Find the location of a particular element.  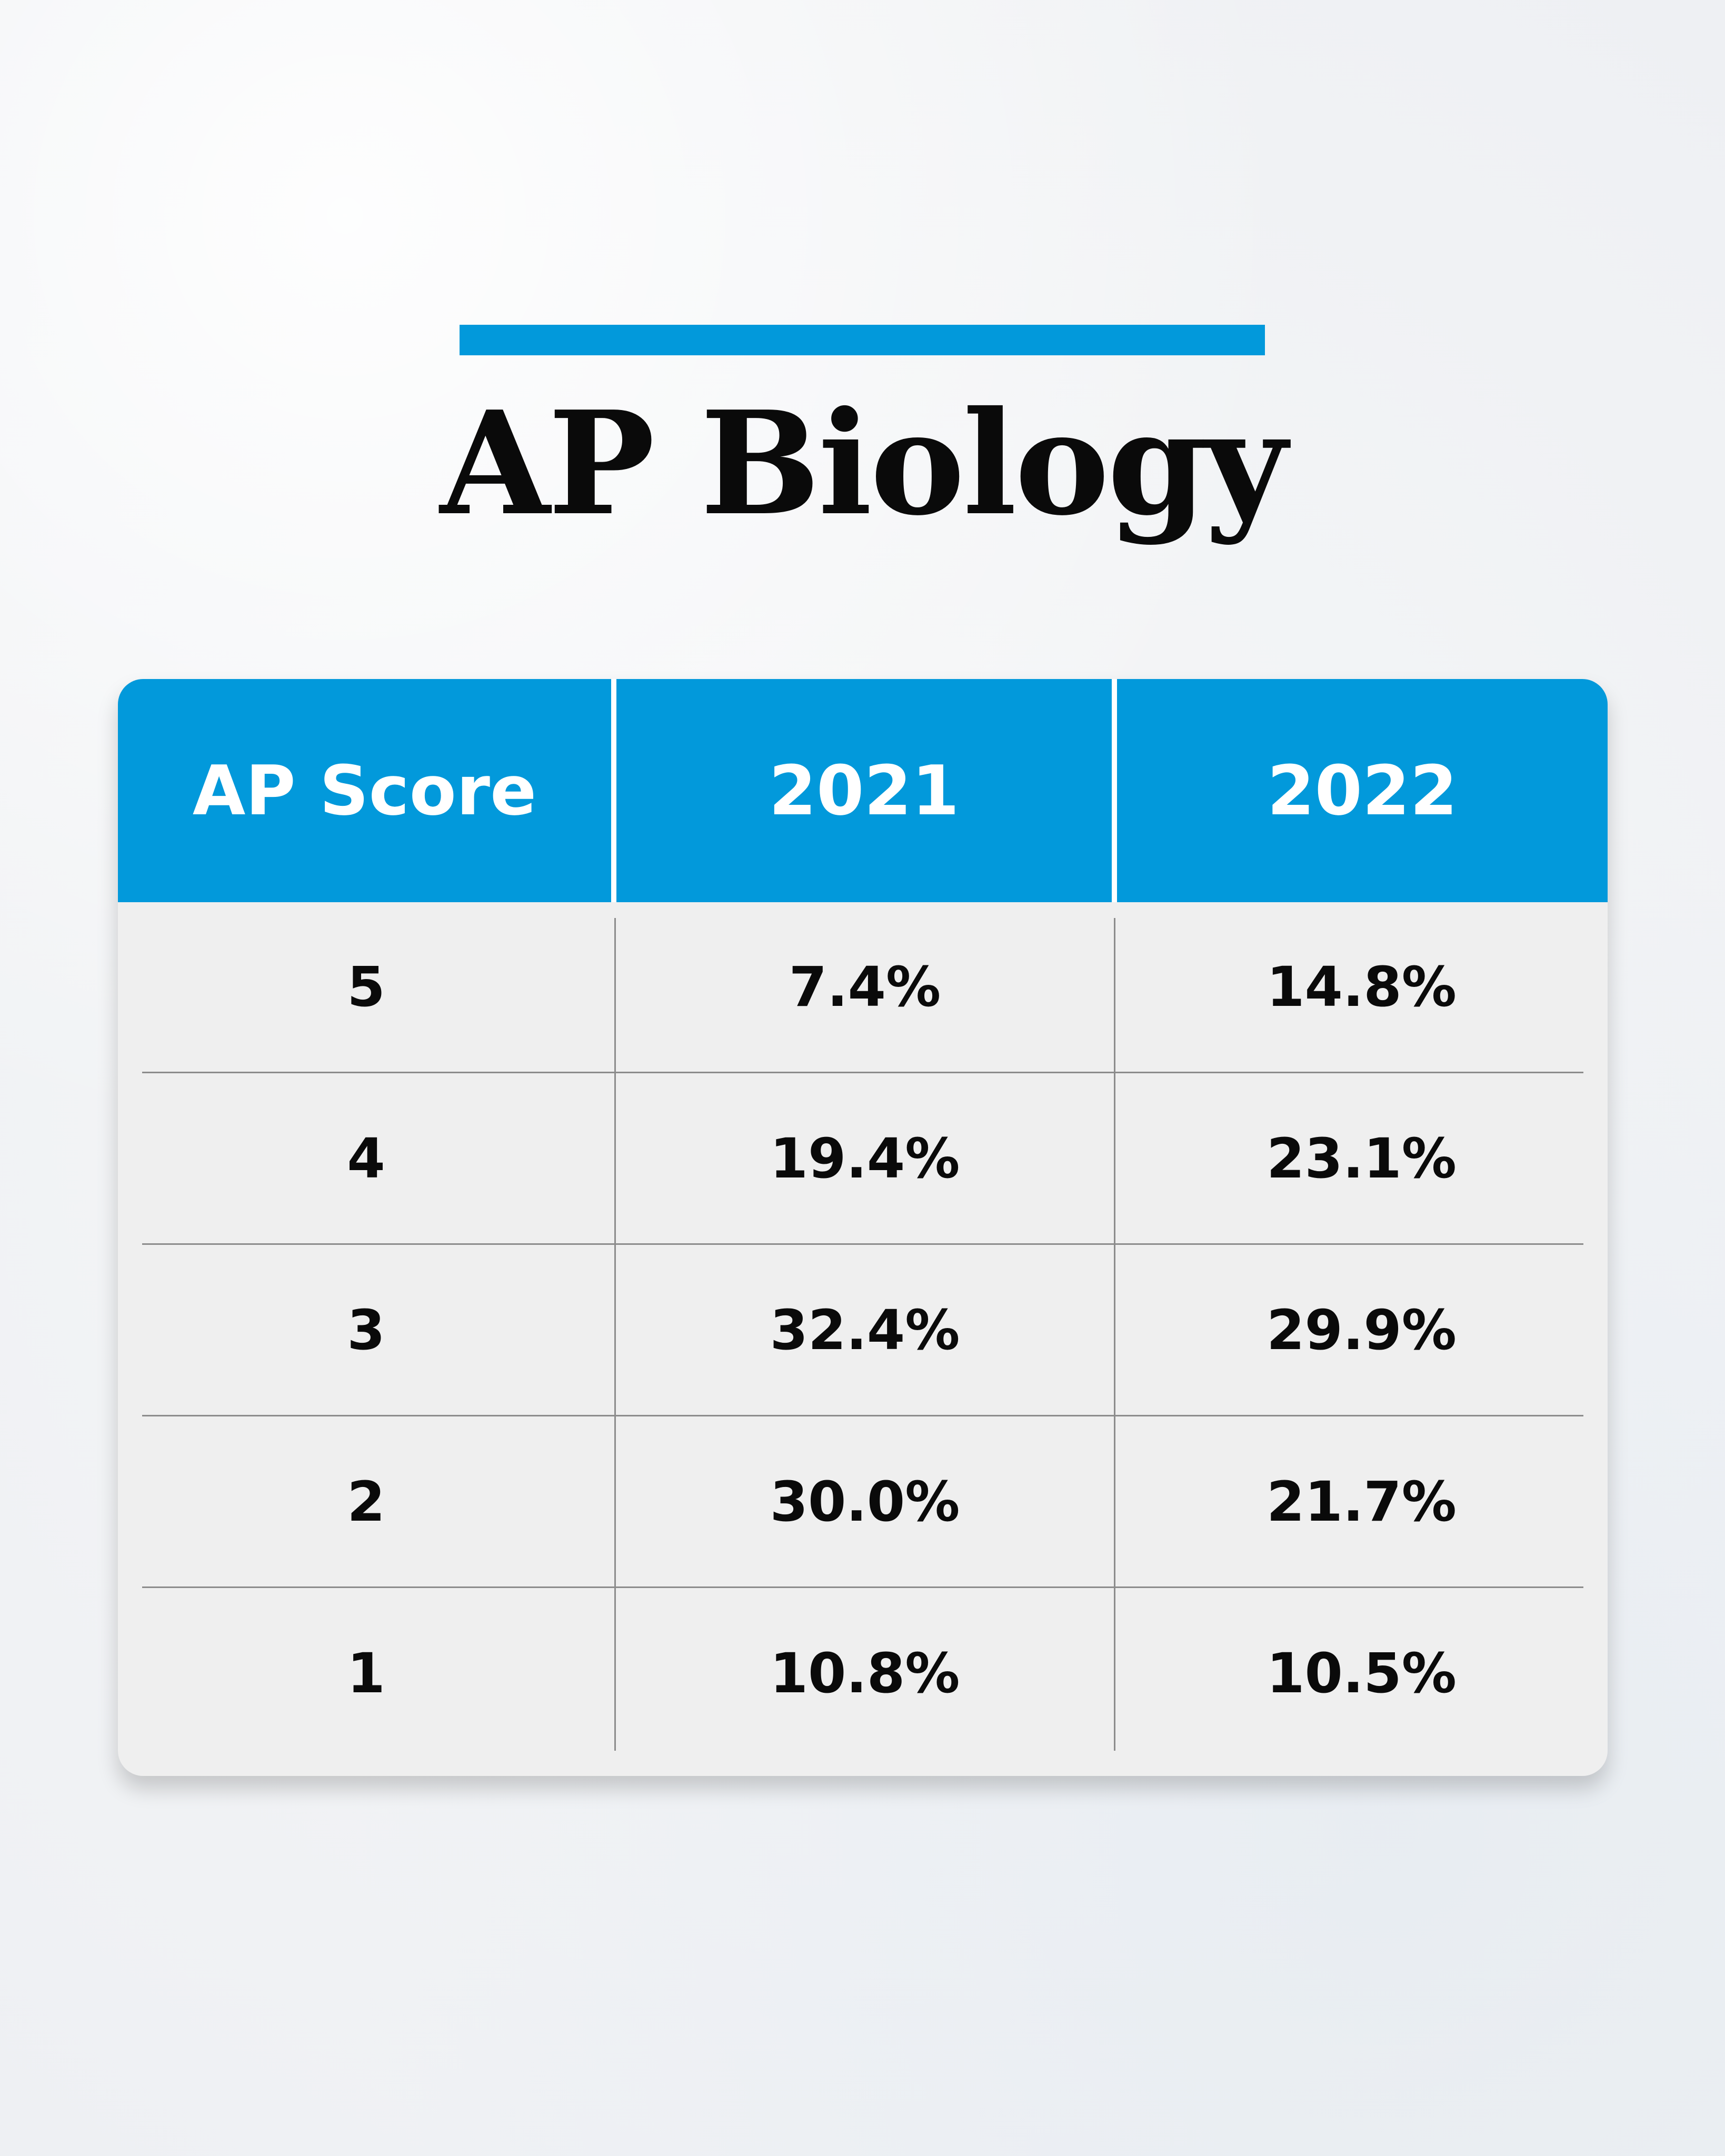

table-cell-year-2021: 19.4% is located at coordinates (865, 1158).